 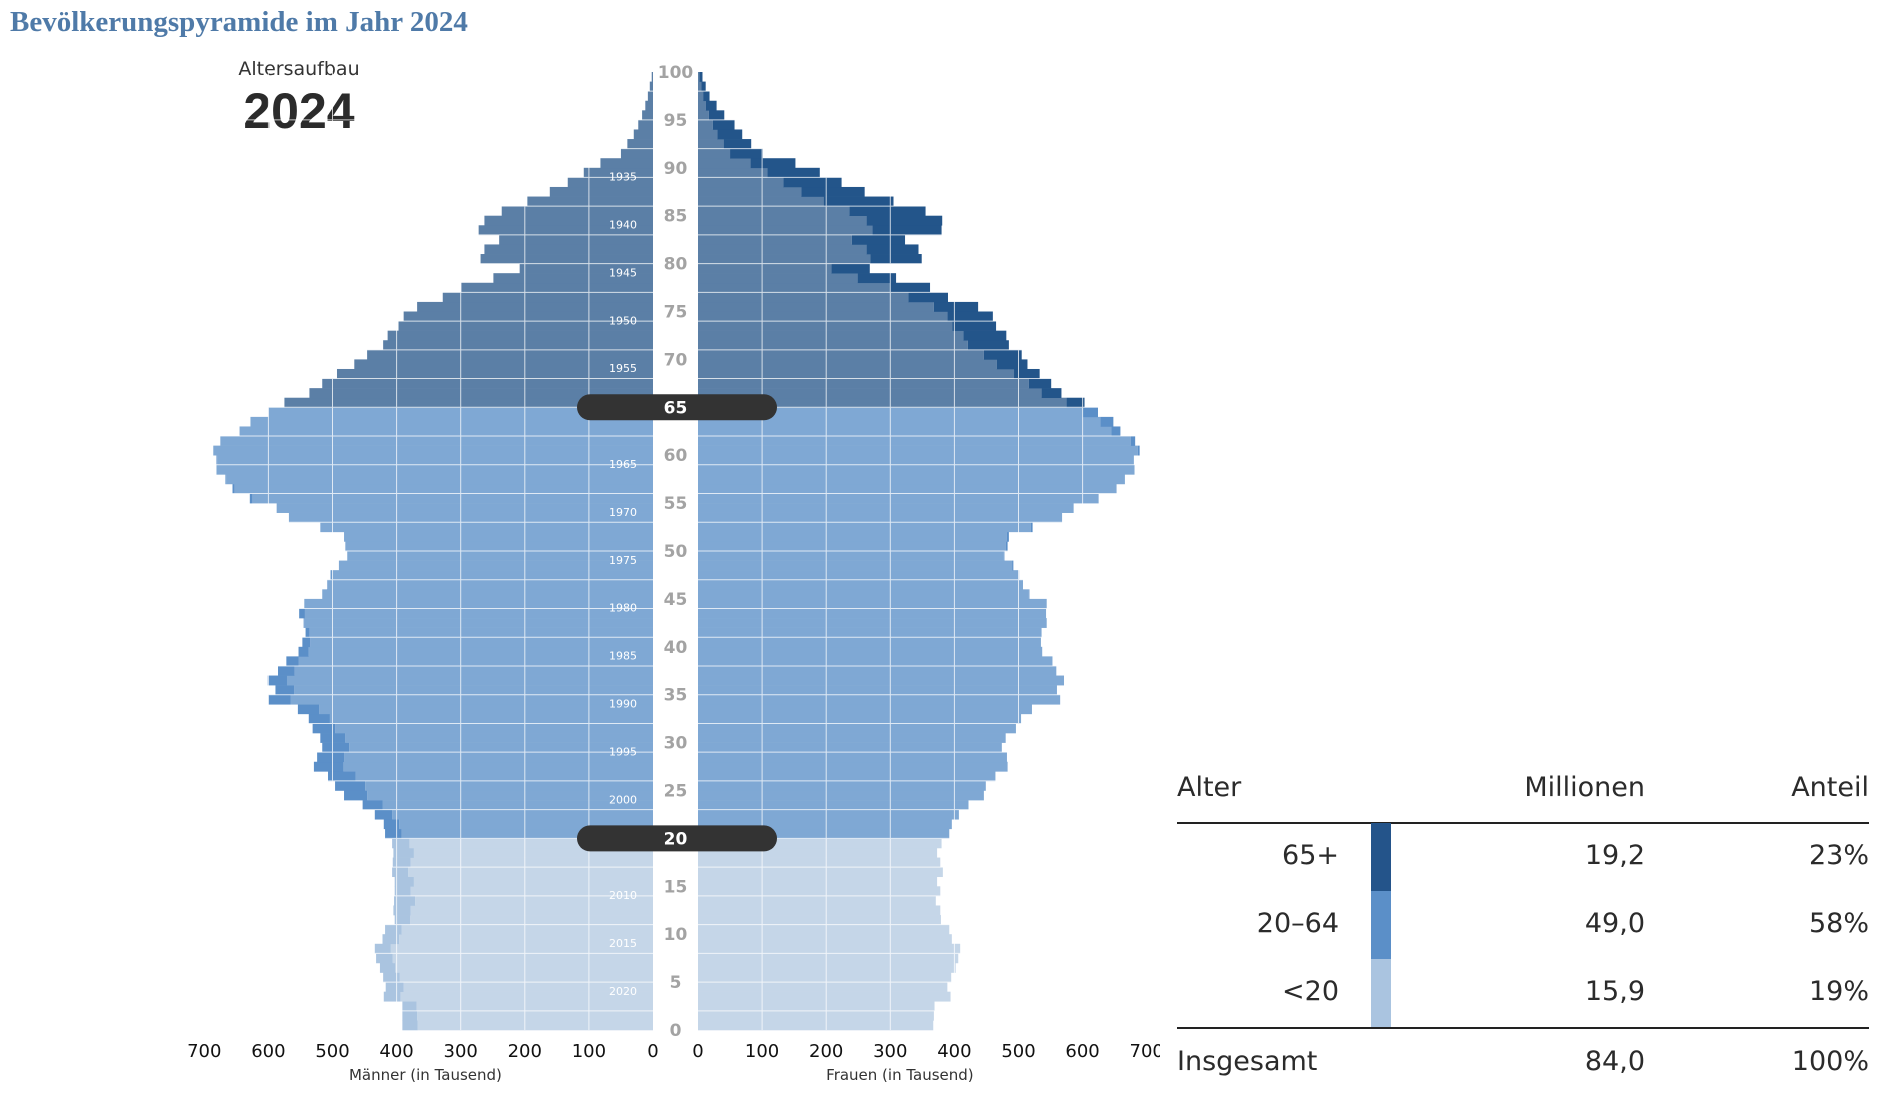 What do you see at coordinates (589, 1051) in the screenshot?
I see `x-tick-label-left: 100` at bounding box center [589, 1051].